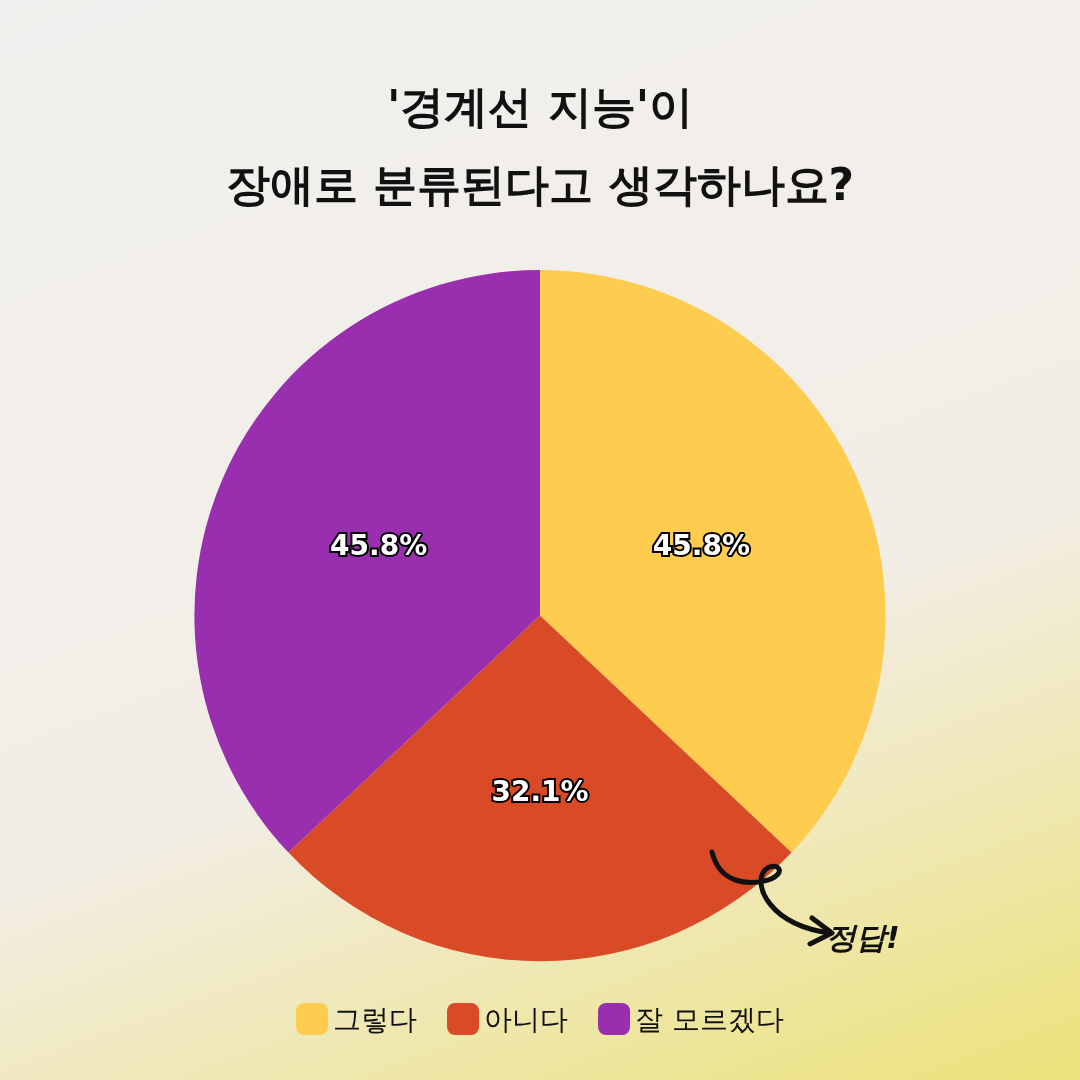  I want to click on chart-title: '경계선 지능'이 장애로 분류된다고 생각하나요?, so click(540, 145).